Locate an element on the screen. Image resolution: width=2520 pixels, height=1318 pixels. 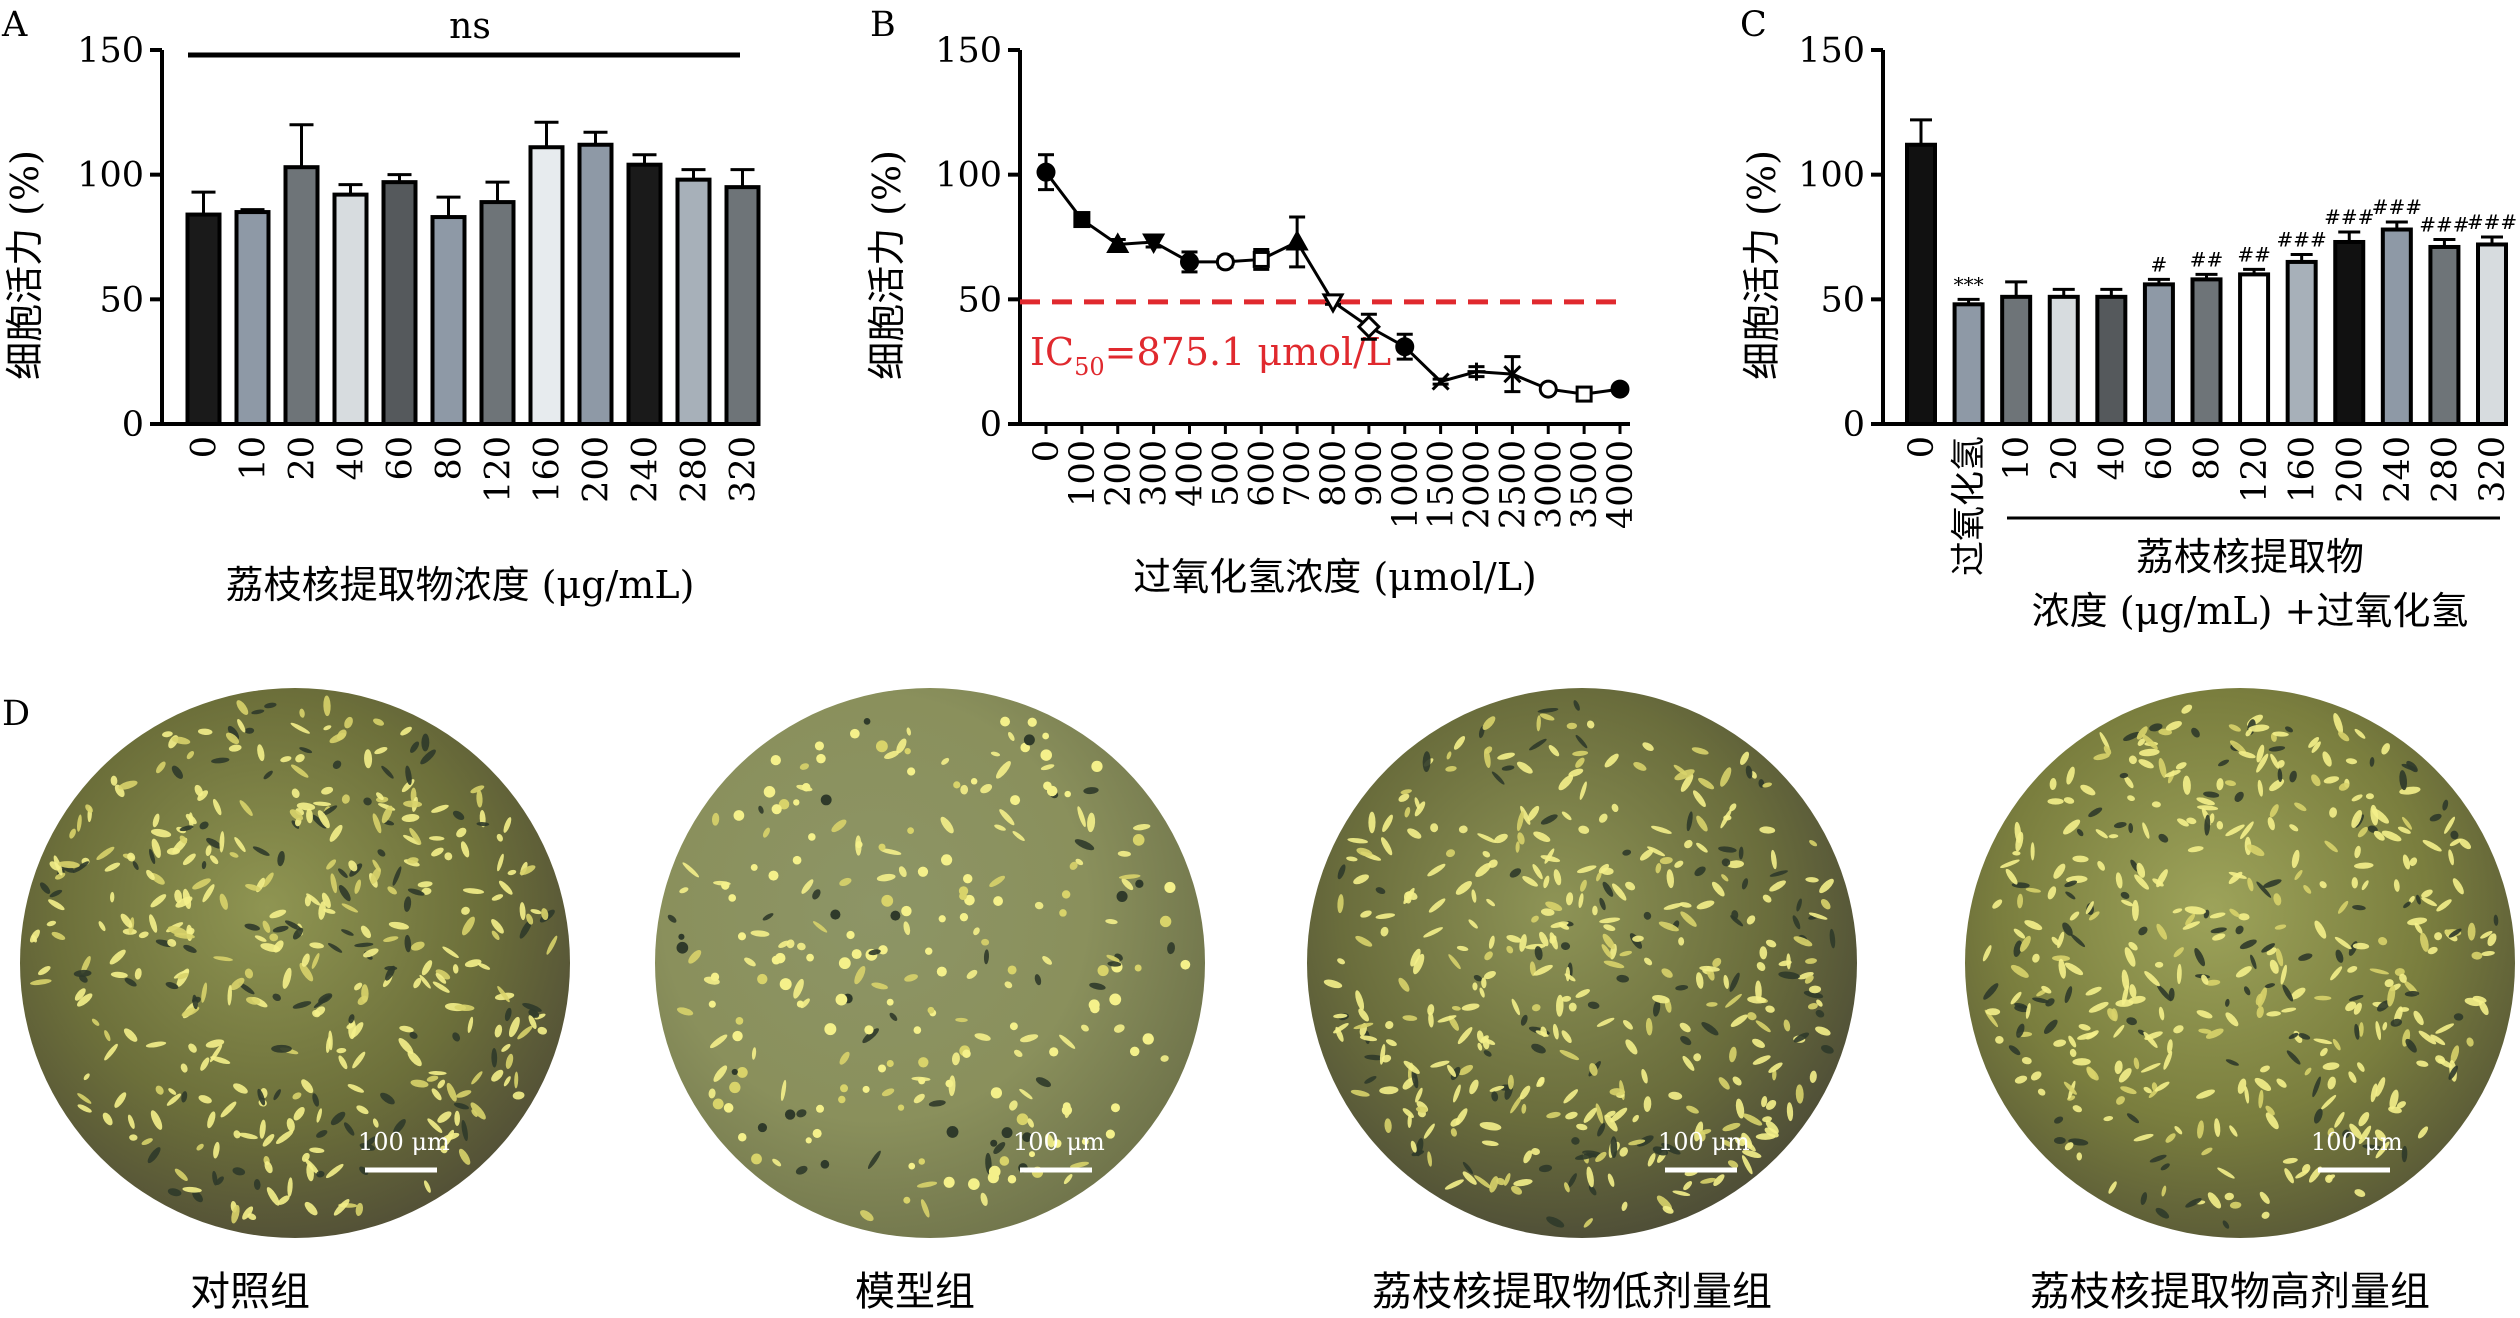
panel-c-significance-label: ### is located at coordinates (2349, 217).